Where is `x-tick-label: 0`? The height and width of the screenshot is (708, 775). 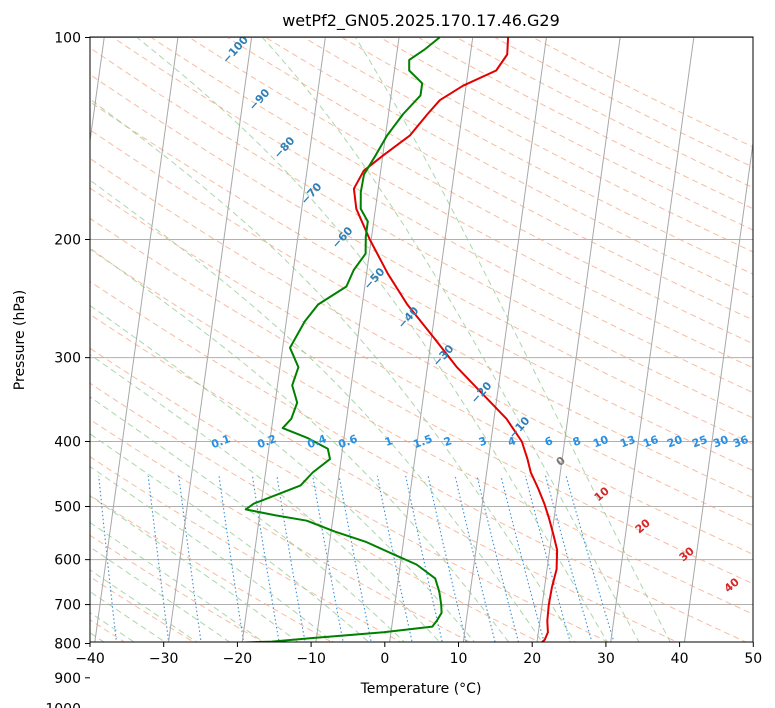 x-tick-label: 0 is located at coordinates (384, 659).